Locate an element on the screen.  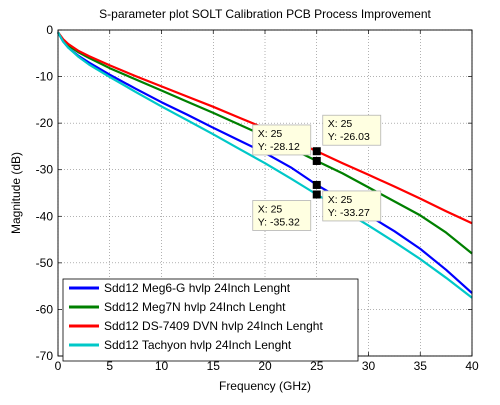
x-tick-label: 5 is located at coordinates (109, 366).